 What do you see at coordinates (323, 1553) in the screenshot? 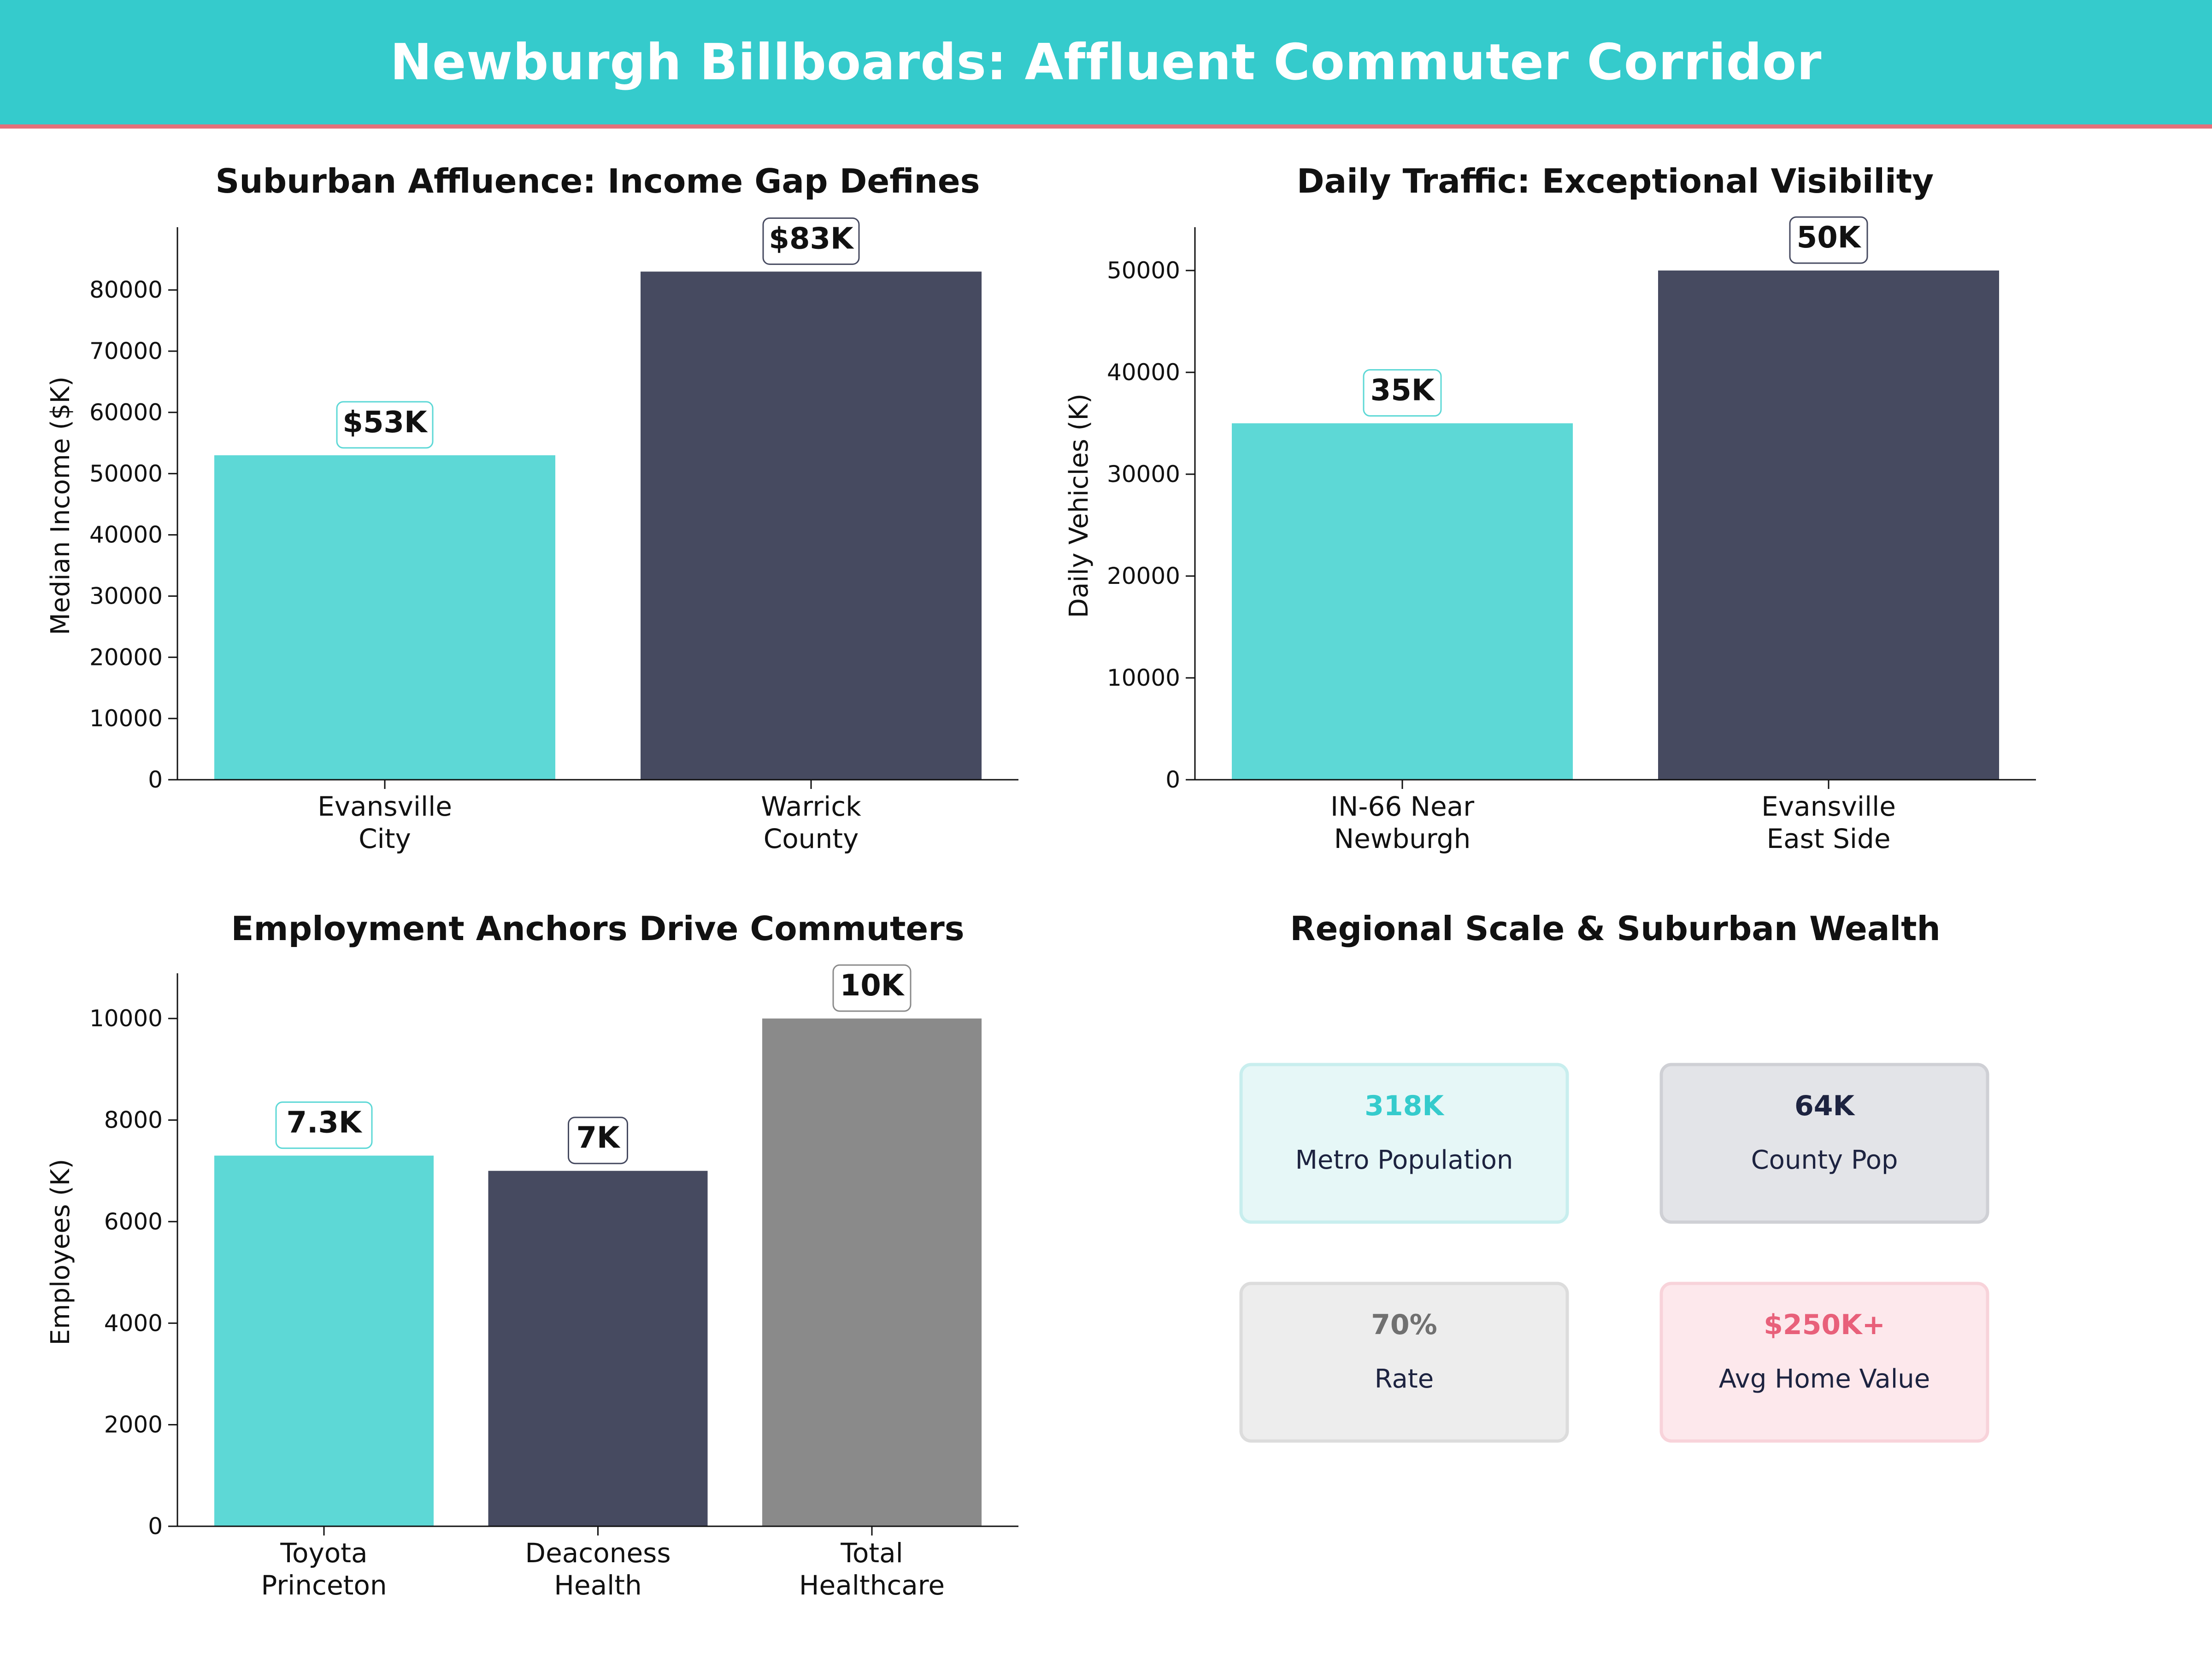
I see `x-tick-label: Toyota` at bounding box center [323, 1553].